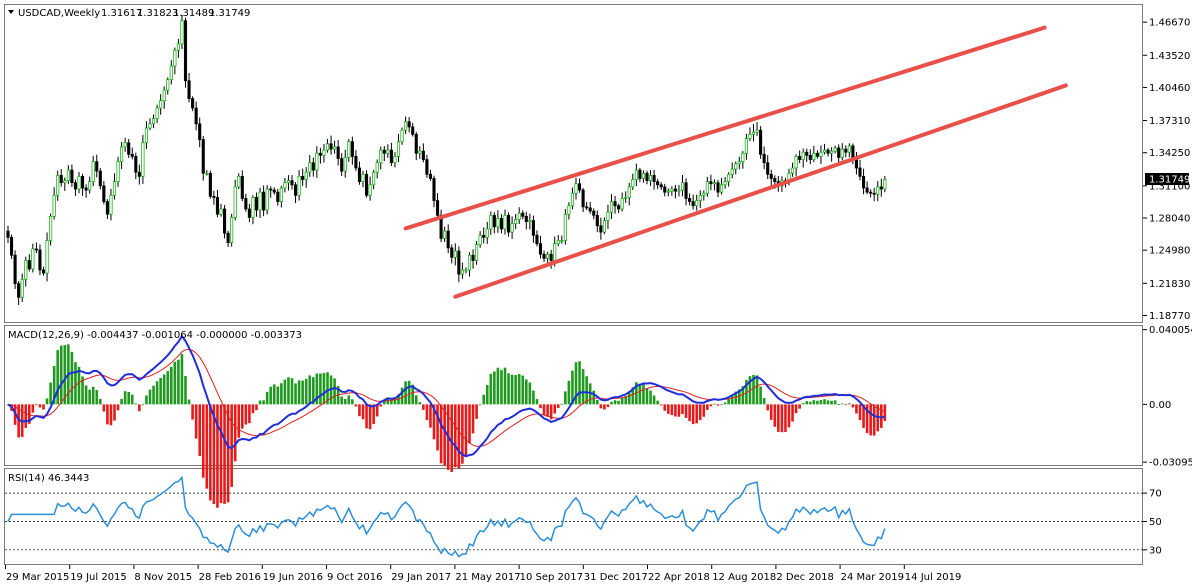 The width and height of the screenshot is (1192, 588). What do you see at coordinates (354, 577) in the screenshot?
I see `time-tick-label: 9 Oct 2016` at bounding box center [354, 577].